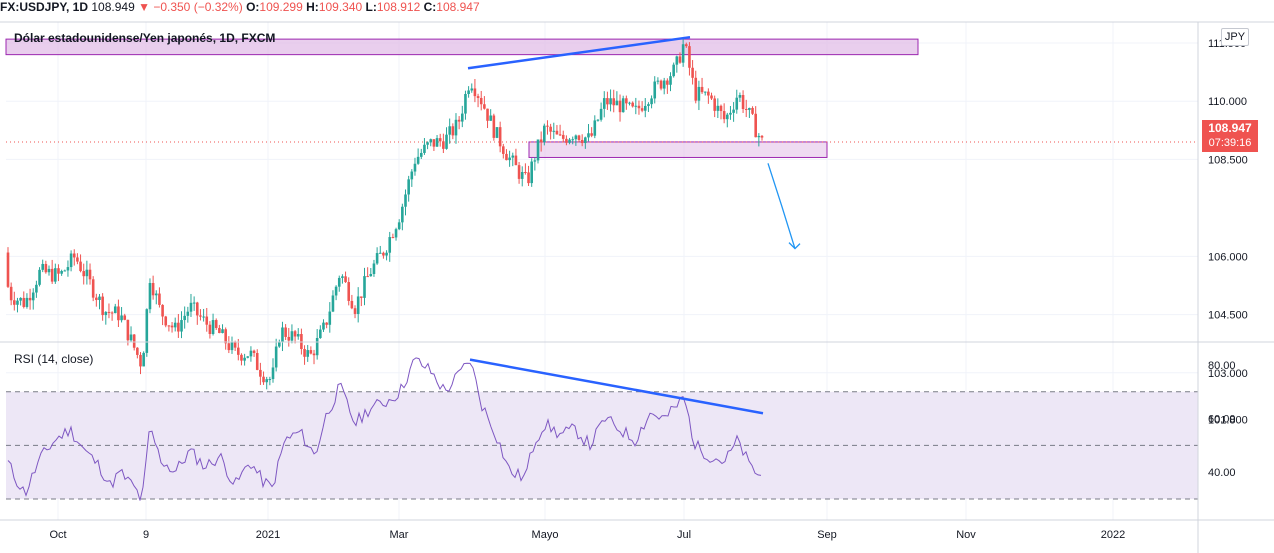  What do you see at coordinates (616, 386) in the screenshot?
I see `rsi-trendline` at bounding box center [616, 386].